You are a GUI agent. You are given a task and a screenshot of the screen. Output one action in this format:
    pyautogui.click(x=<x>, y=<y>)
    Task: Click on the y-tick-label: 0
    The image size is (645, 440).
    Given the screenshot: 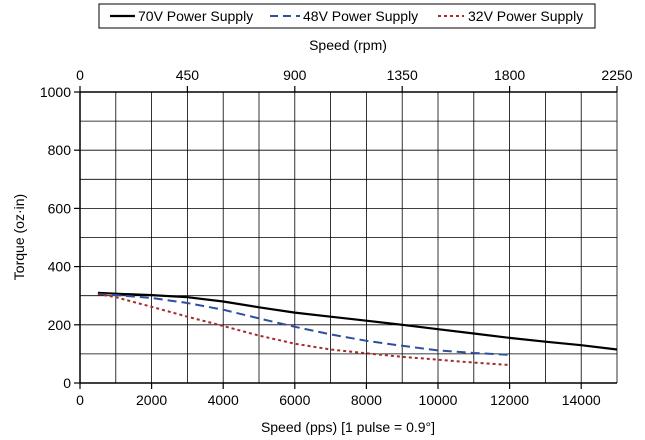 What is the action you would take?
    pyautogui.click(x=67, y=383)
    